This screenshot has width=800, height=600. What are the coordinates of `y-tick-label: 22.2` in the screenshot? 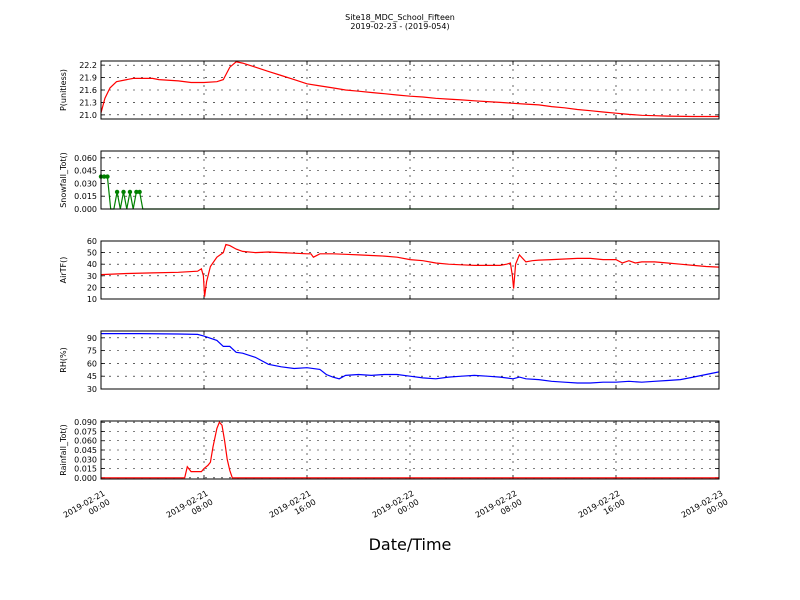 It's located at (88, 65).